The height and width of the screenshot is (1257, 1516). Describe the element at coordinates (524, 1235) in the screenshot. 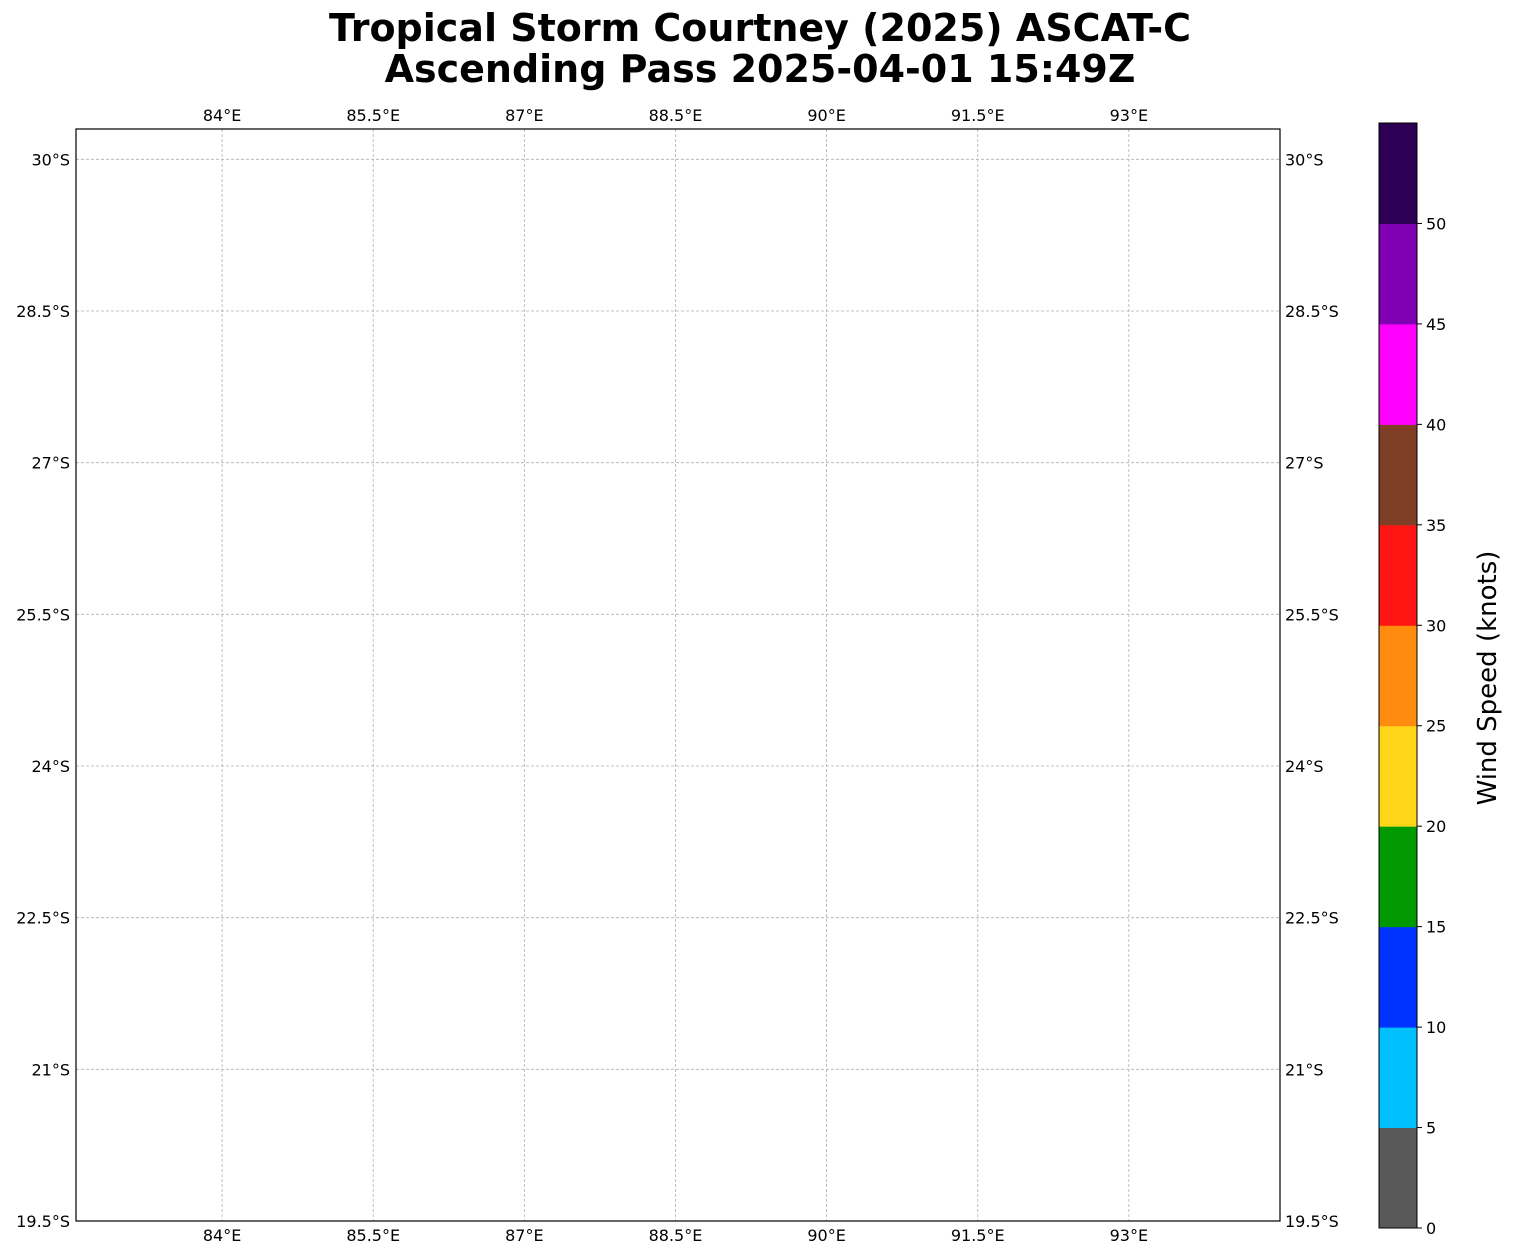

I see `lon-tick-label-bottom: 87°E` at that location.